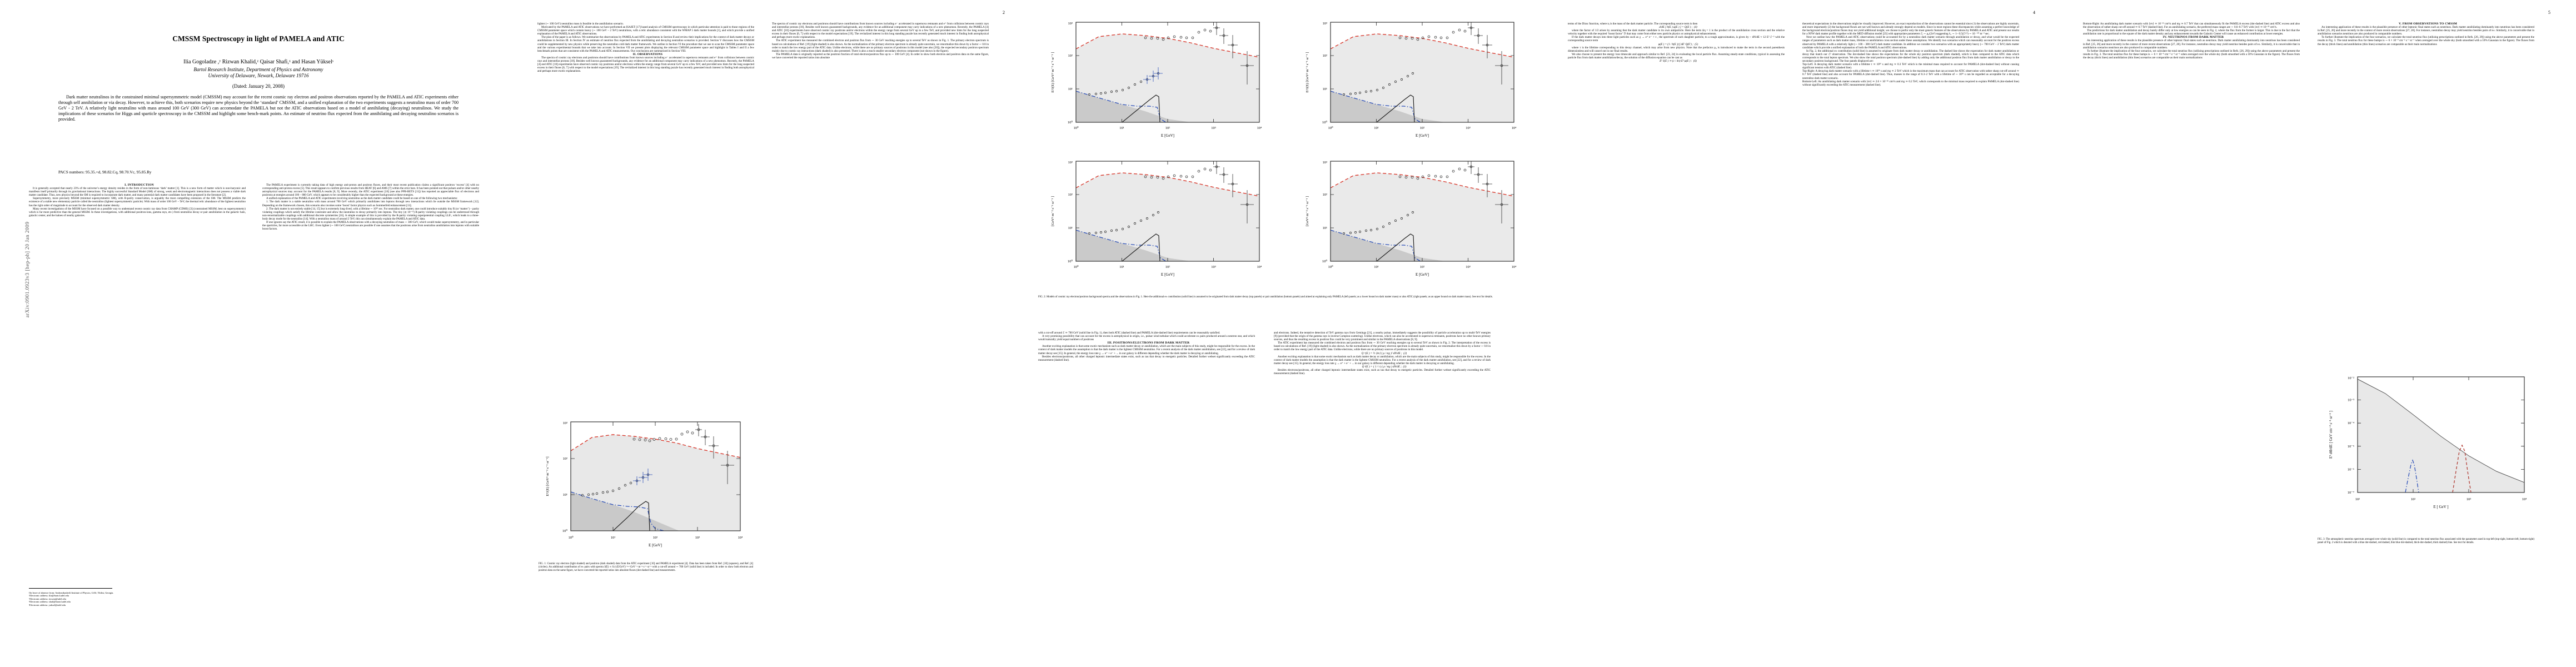 This screenshot has width=2576, height=667. What do you see at coordinates (1676, 27) in the screenshot?
I see `equation-4: d/dE [ b(E ) φ(E ) ] = Q(E ) ;` at bounding box center [1676, 27].